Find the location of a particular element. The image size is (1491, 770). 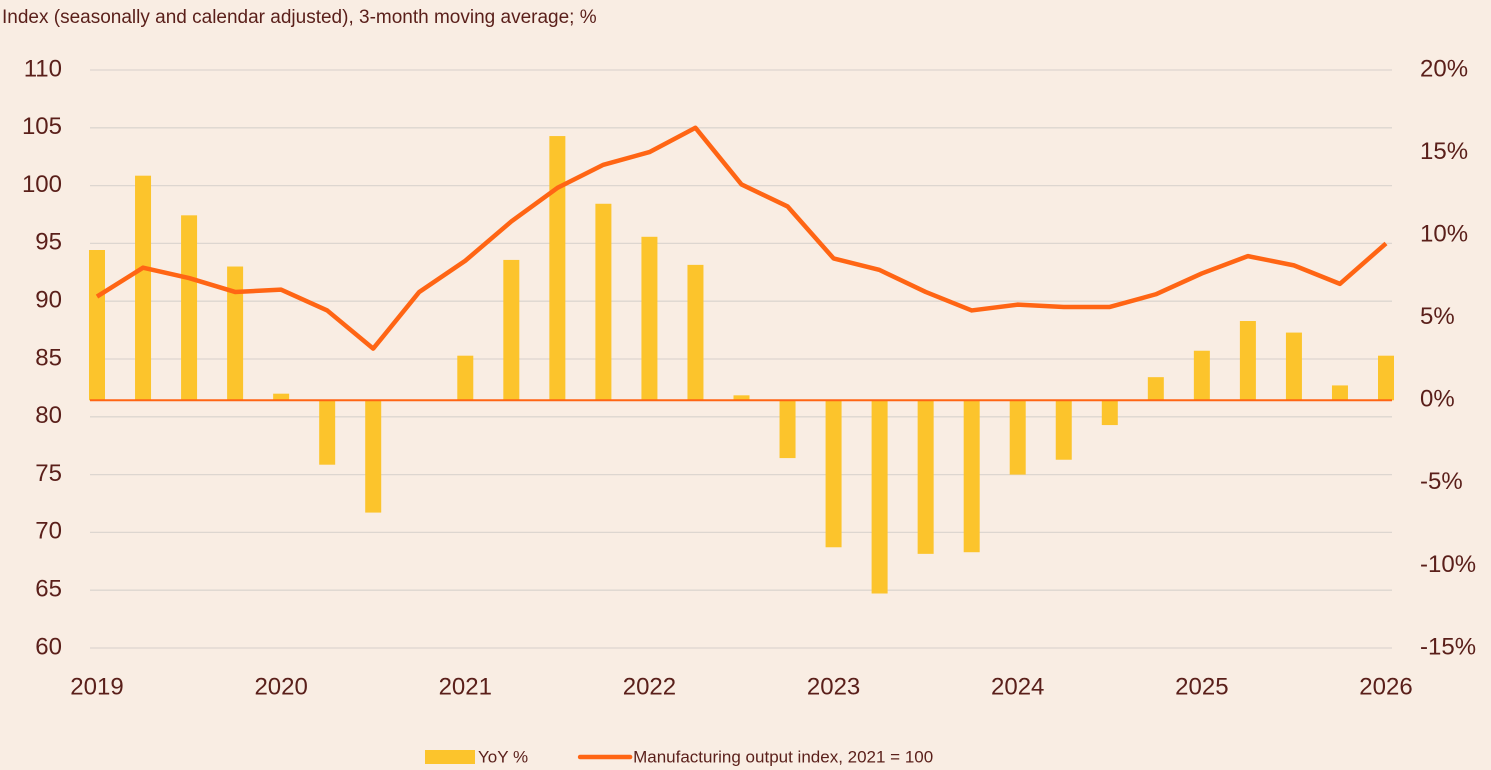

y-tick-label: 80 is located at coordinates (48, 415).